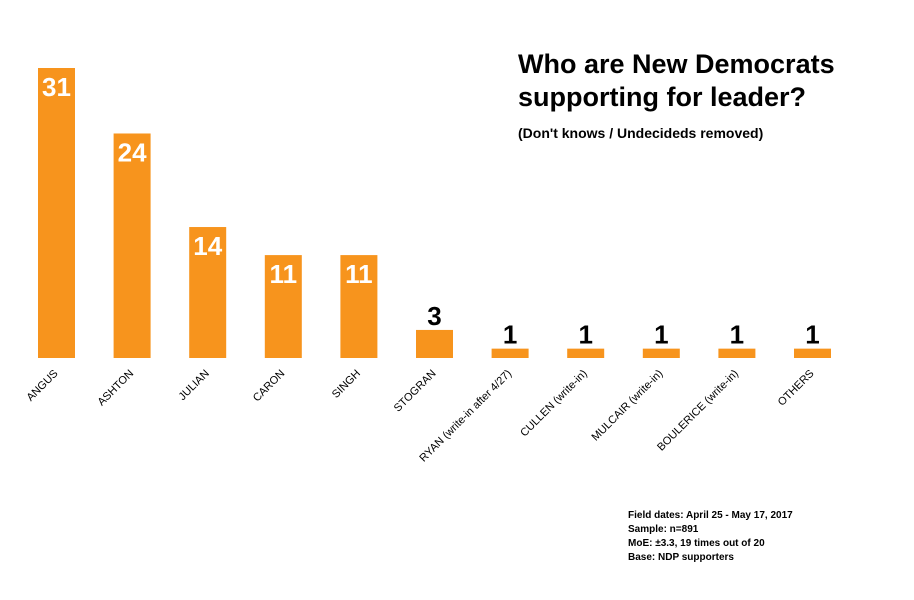 The image size is (914, 600). What do you see at coordinates (554, 404) in the screenshot?
I see `category-label: CULLEN (write-in)` at bounding box center [554, 404].